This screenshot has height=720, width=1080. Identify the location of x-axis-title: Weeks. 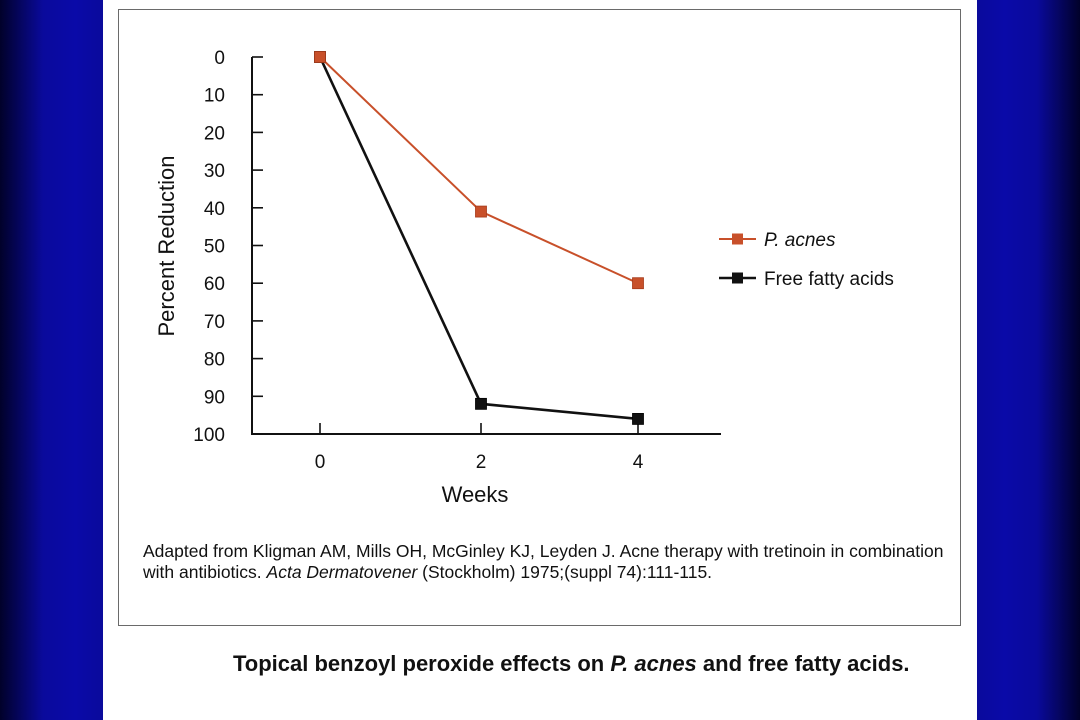
(475, 494).